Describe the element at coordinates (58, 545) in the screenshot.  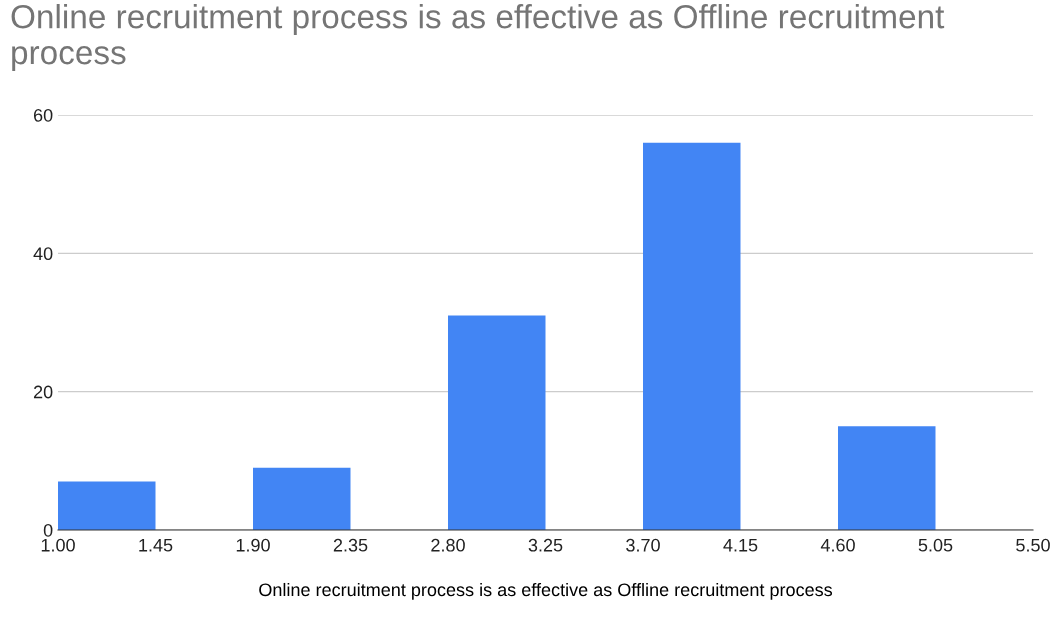
I see `x-tick-label: 1.00` at that location.